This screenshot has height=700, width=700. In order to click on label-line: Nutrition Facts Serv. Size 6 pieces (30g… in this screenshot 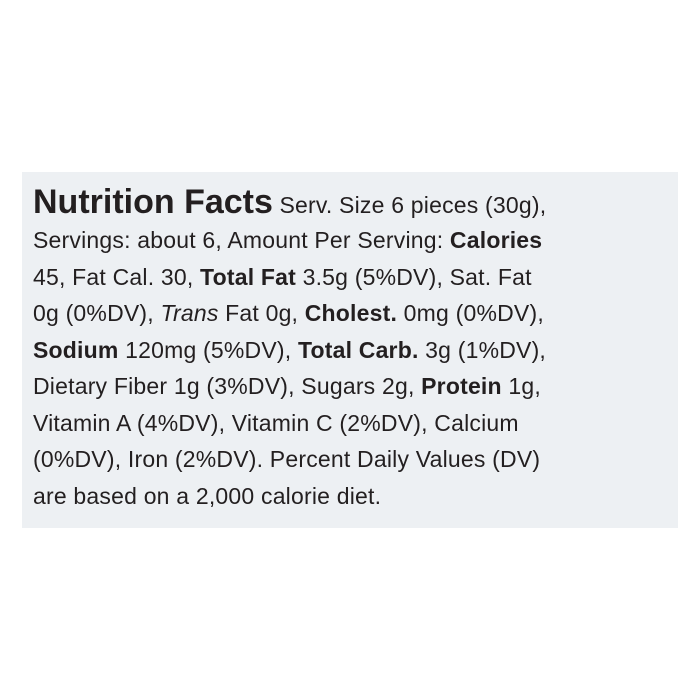, I will do `click(355, 203)`.